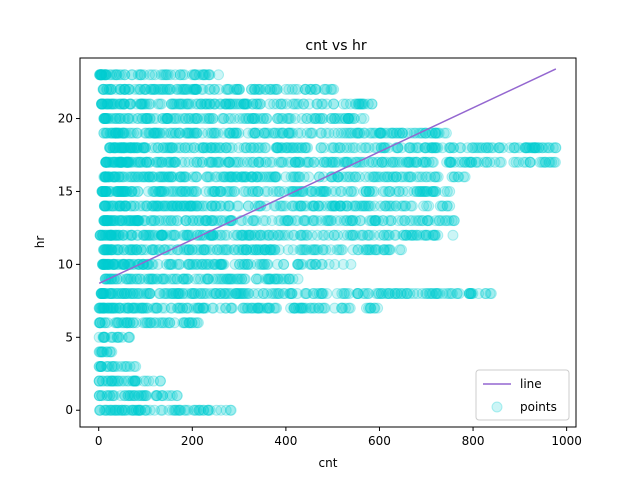  I want to click on x-tick-label: 400, so click(285, 441).